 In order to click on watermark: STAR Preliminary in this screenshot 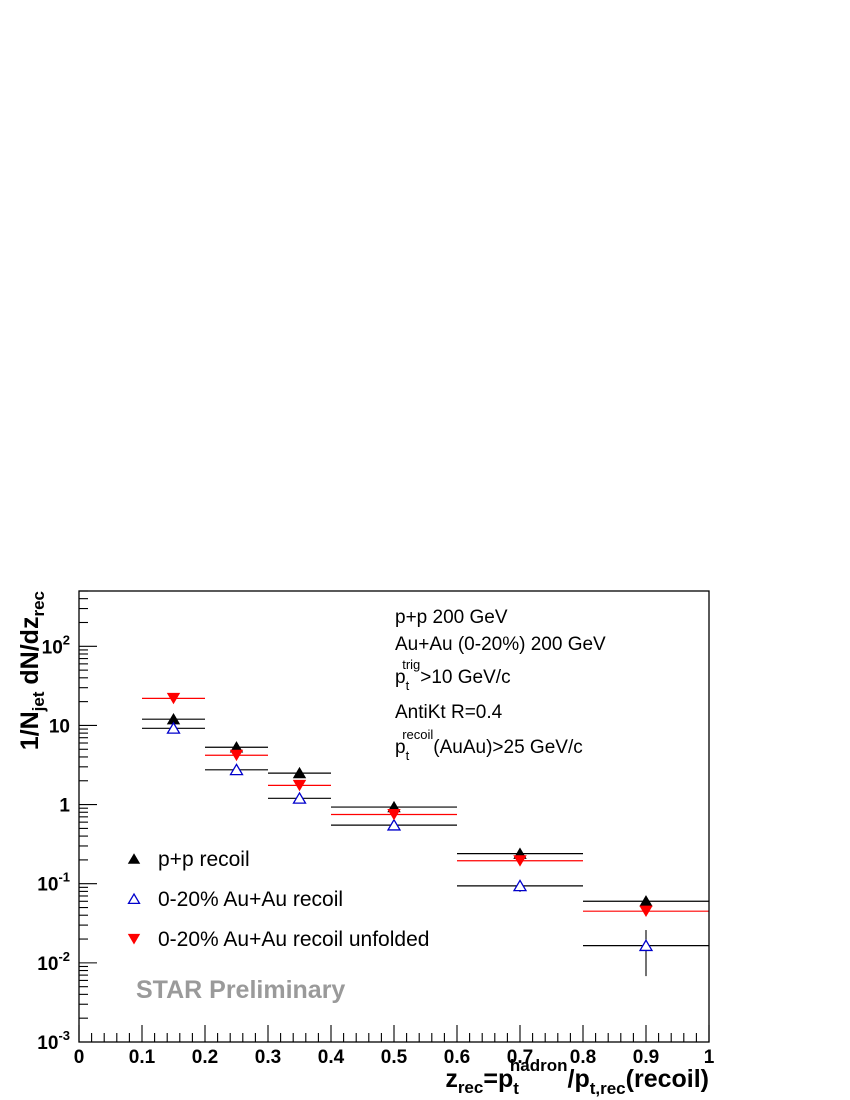, I will do `click(240, 990)`.